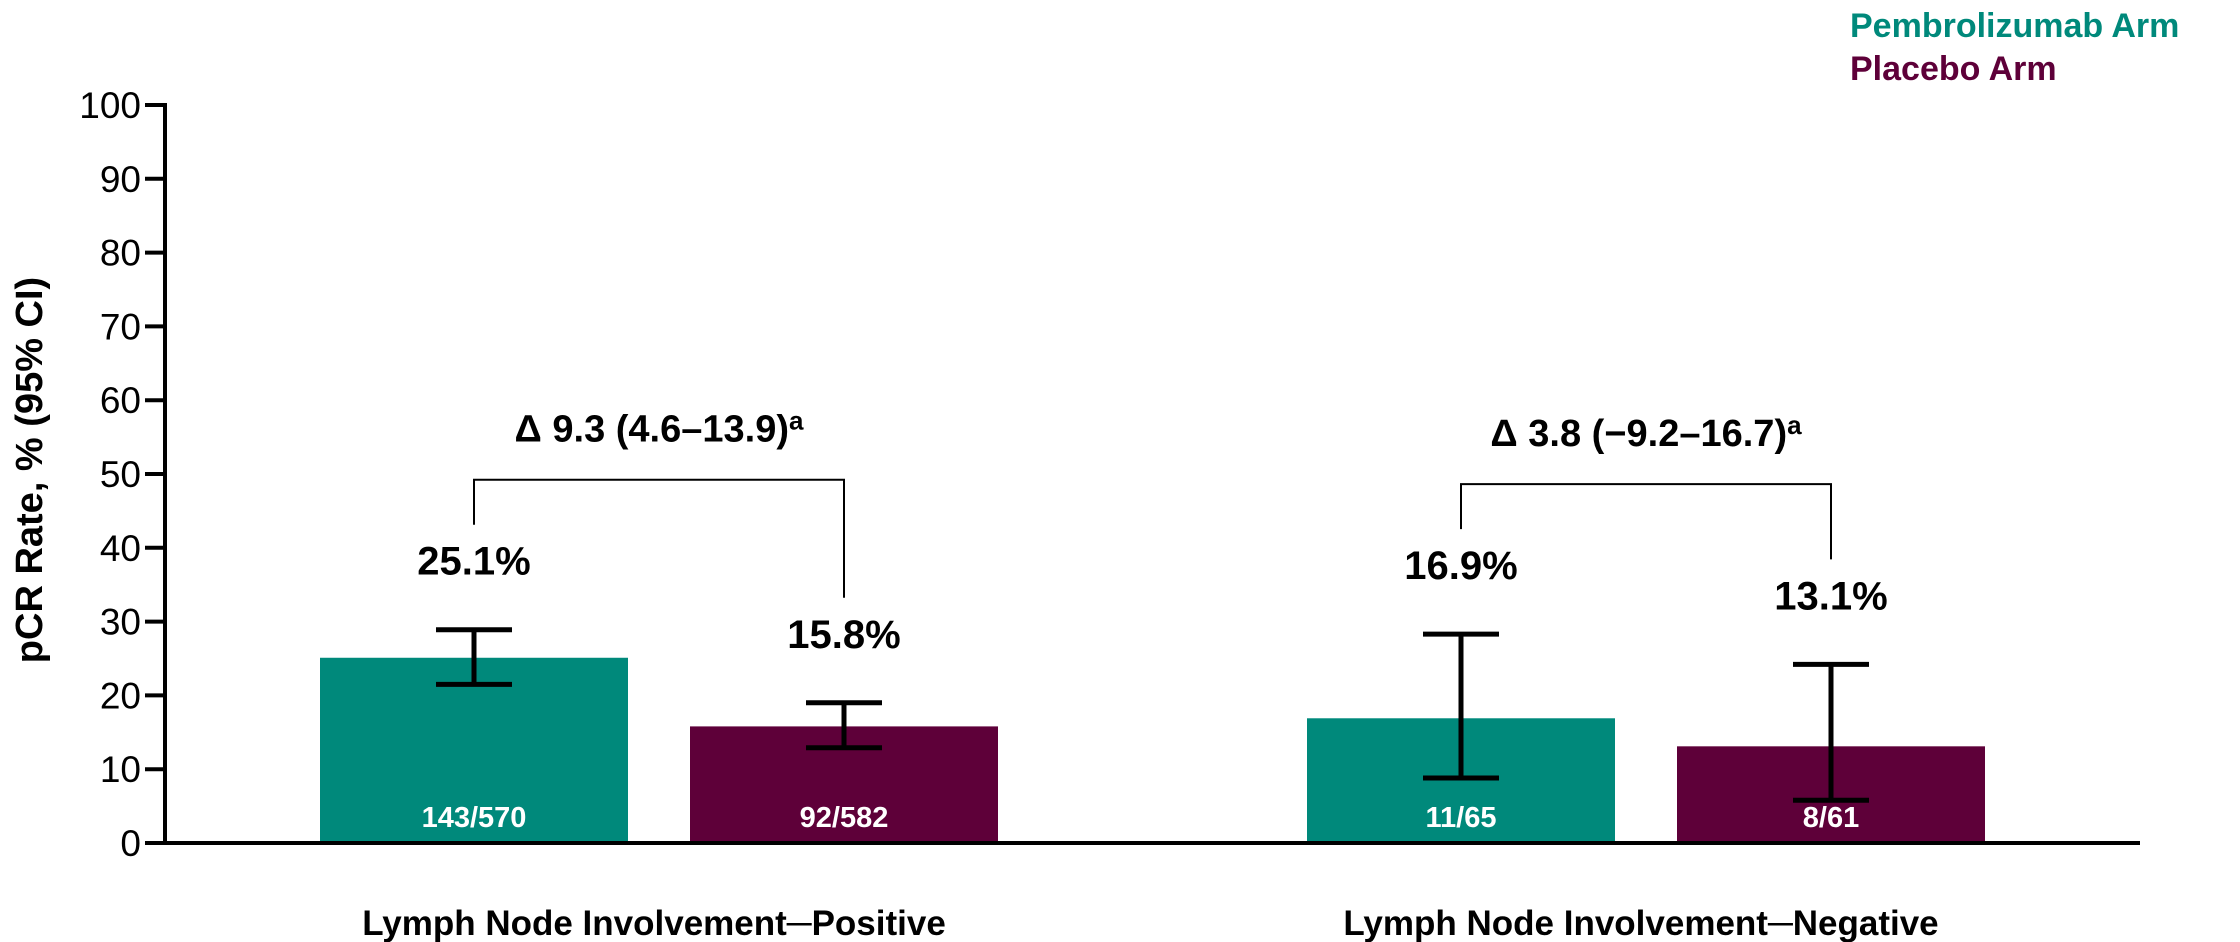 The width and height of the screenshot is (2240, 942). Describe the element at coordinates (120, 474) in the screenshot. I see `y-tick-label: 50` at that location.